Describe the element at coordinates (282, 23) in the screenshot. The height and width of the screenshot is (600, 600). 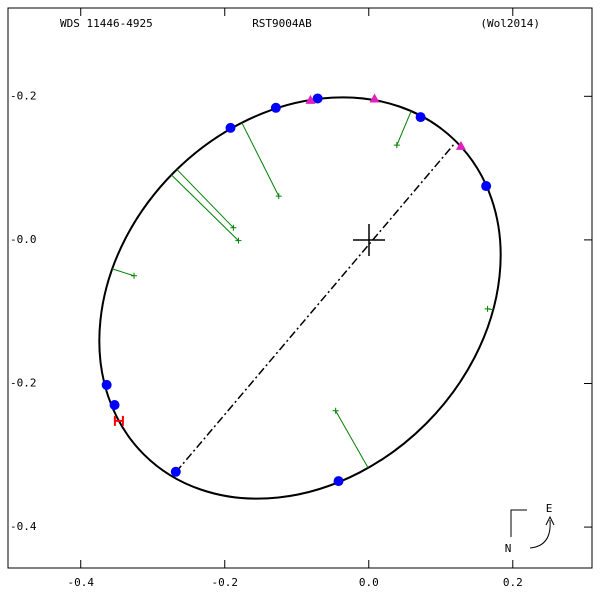
I see `header-center: RST9004AB` at that location.